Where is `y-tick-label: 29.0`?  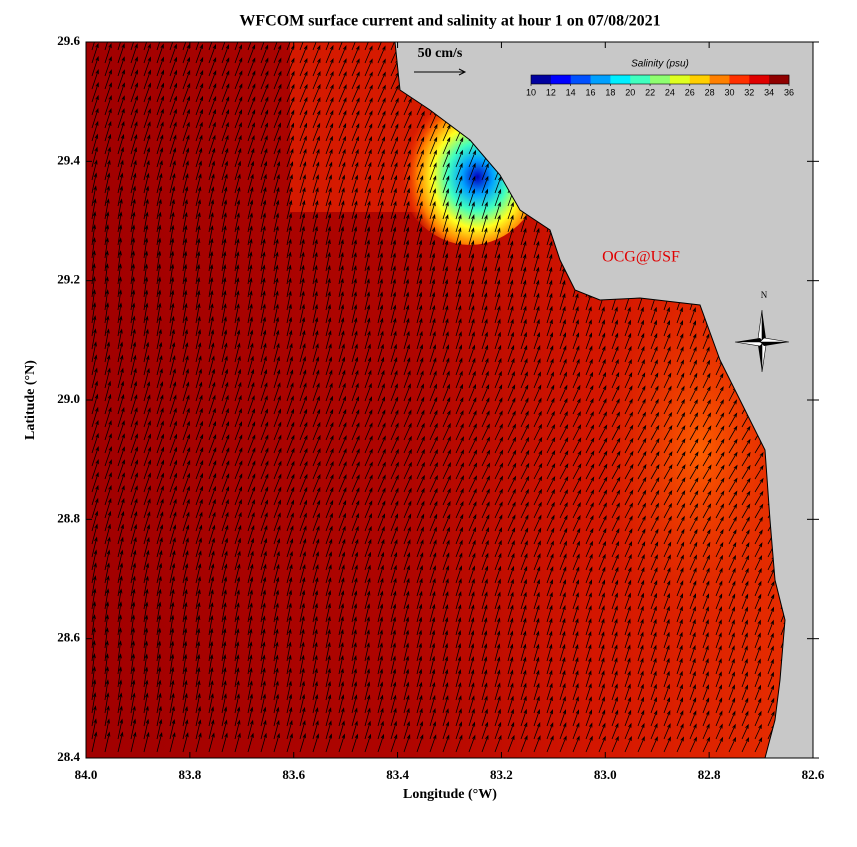
y-tick-label: 29.0 is located at coordinates (68, 398).